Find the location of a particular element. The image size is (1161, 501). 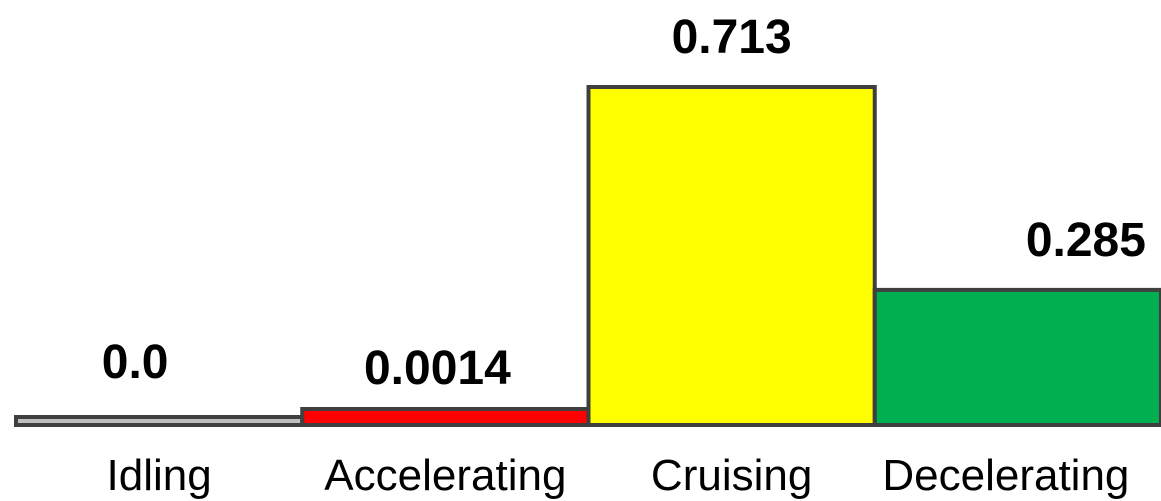

category-label-idling: Idling is located at coordinates (159, 475).